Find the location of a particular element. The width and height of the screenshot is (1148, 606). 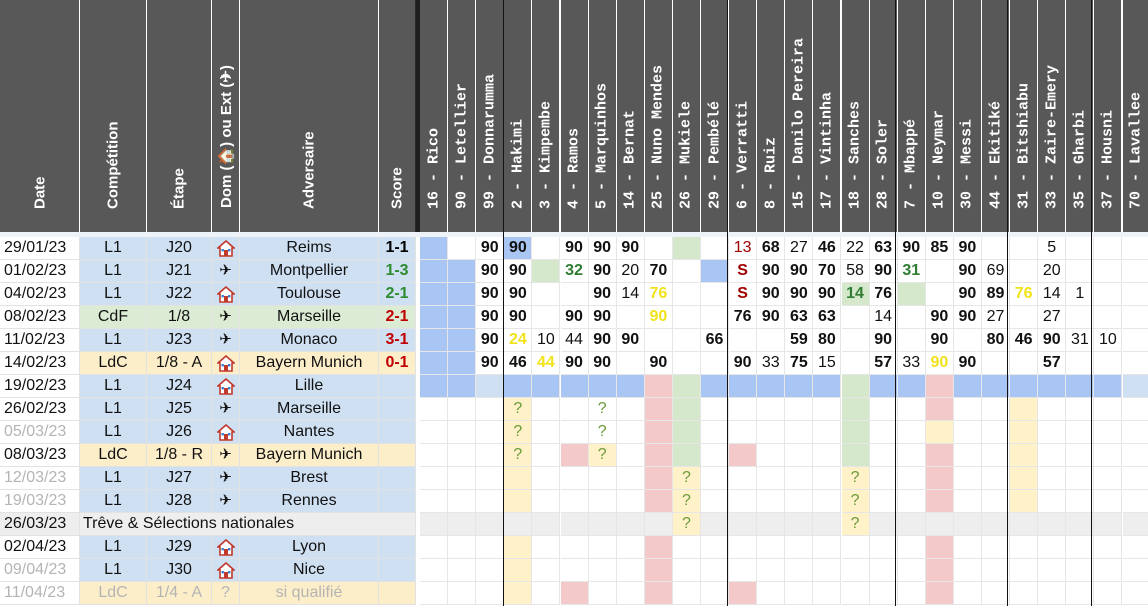

match-opponent: Bayern Munich is located at coordinates (309, 363).